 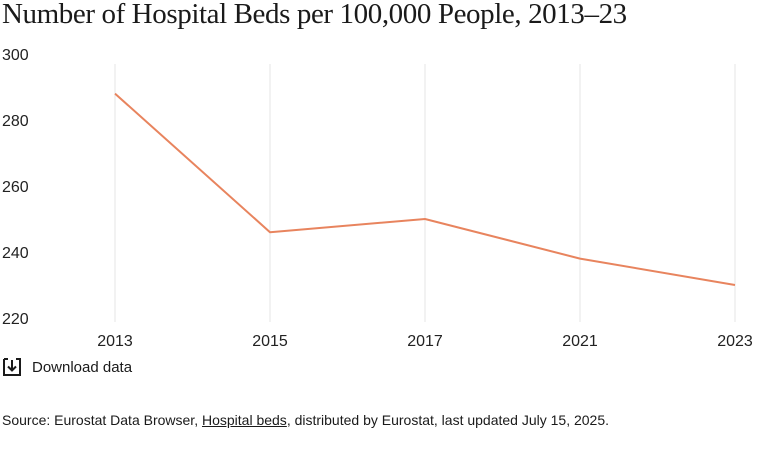 What do you see at coordinates (15, 55) in the screenshot?
I see `y-tick-label: 300` at bounding box center [15, 55].